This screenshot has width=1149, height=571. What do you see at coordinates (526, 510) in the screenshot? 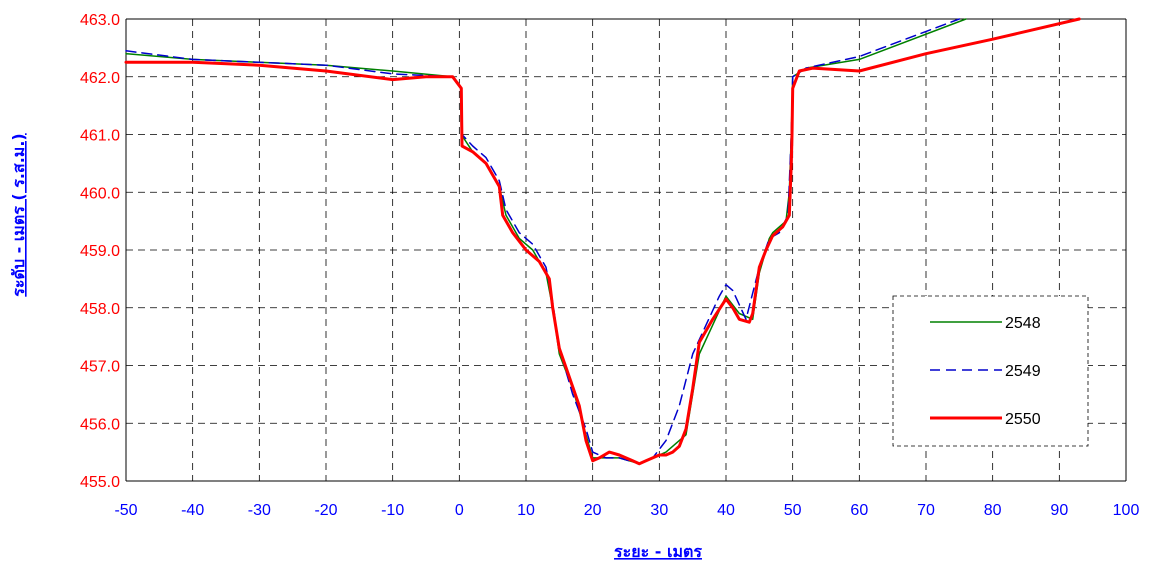
I see `x-tick-label: 10` at bounding box center [526, 510].